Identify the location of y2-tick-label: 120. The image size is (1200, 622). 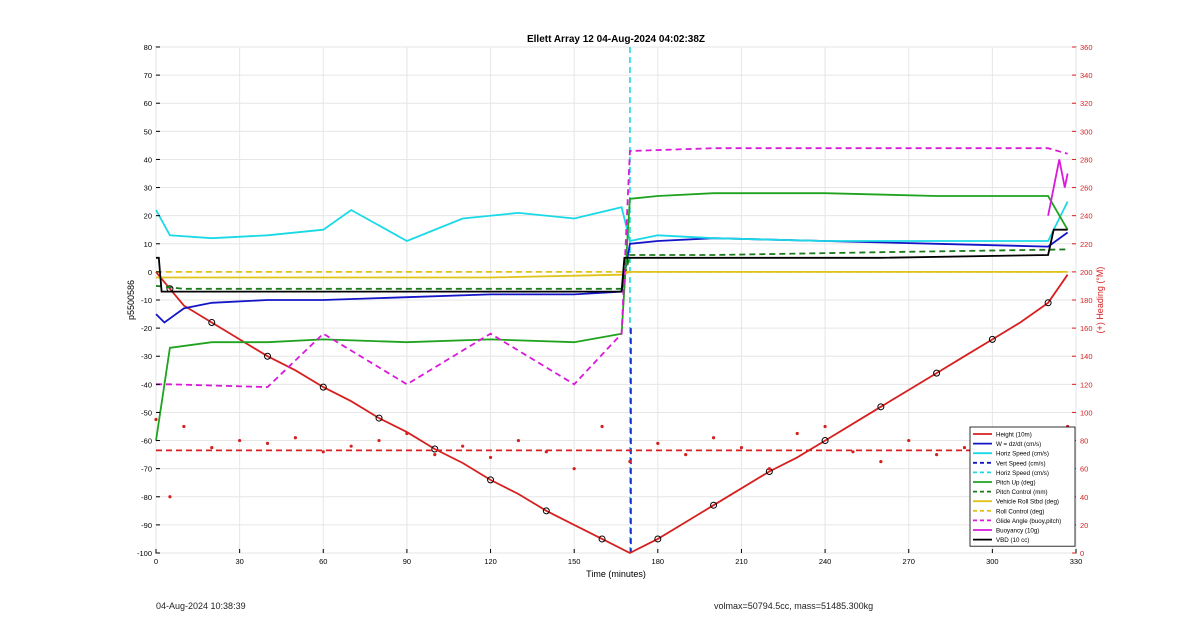
(1086, 384).